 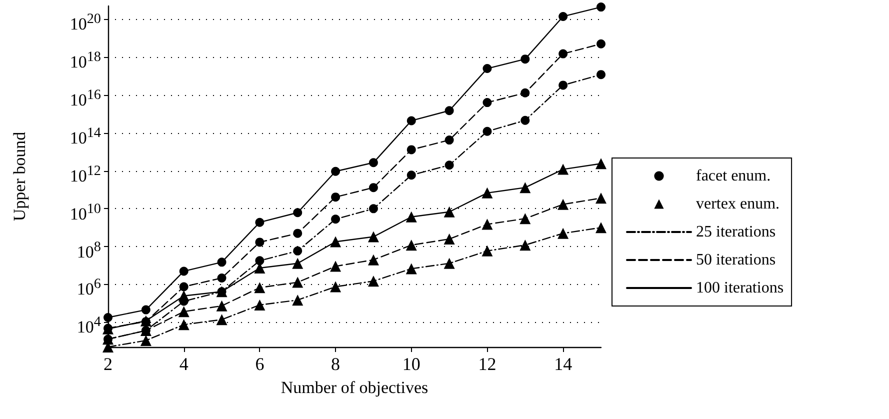 What do you see at coordinates (88, 325) in the screenshot?
I see `y-tick-label: 10$^{4}$` at bounding box center [88, 325].